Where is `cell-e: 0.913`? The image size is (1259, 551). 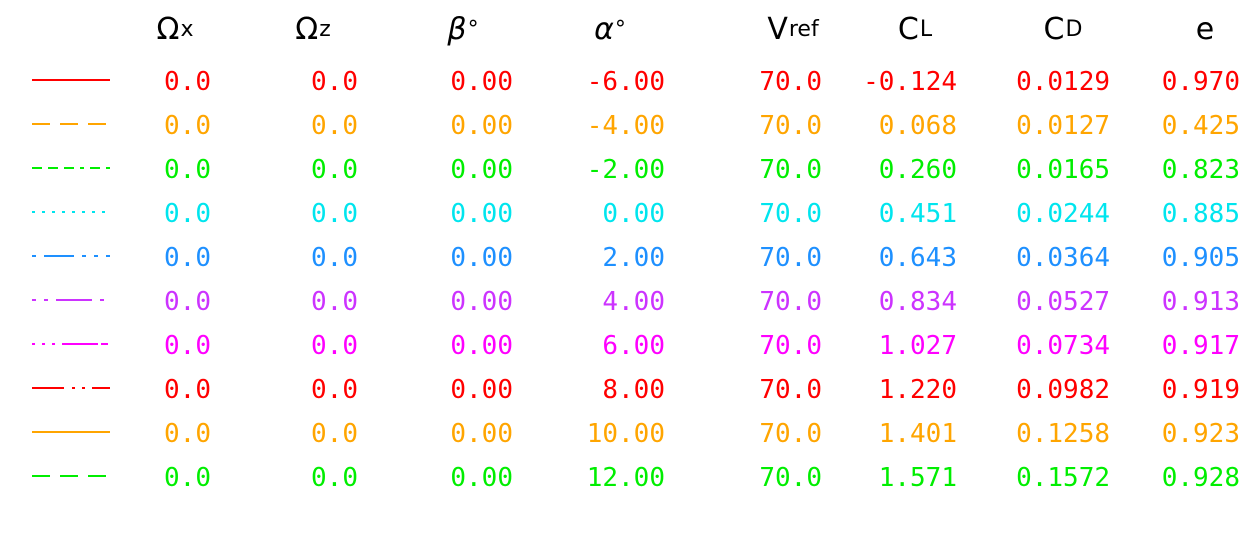
cell-e: 0.913 is located at coordinates (1200, 302).